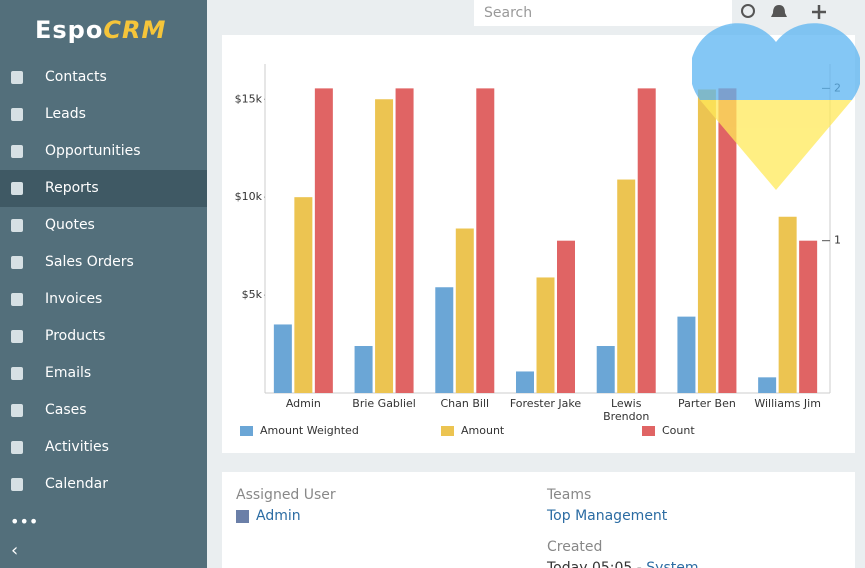 The width and height of the screenshot is (865, 568). Describe the element at coordinates (65, 114) in the screenshot. I see `nav-label: Leads` at that location.